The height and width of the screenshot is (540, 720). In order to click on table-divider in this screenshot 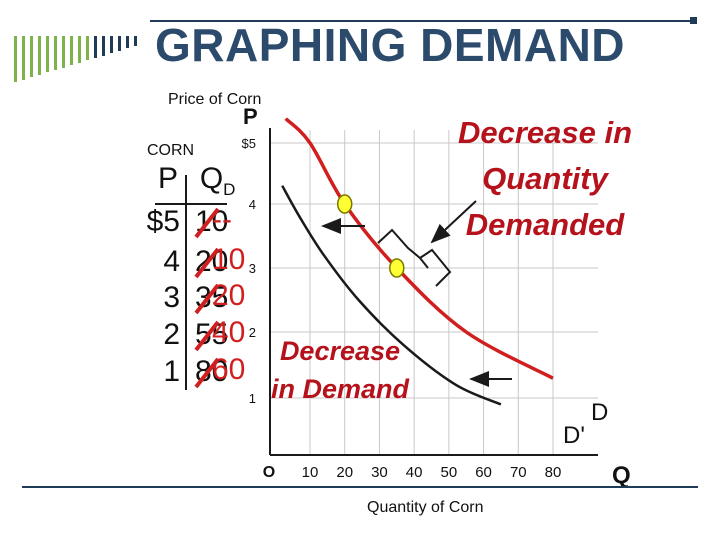, I will do `click(186, 282)`.